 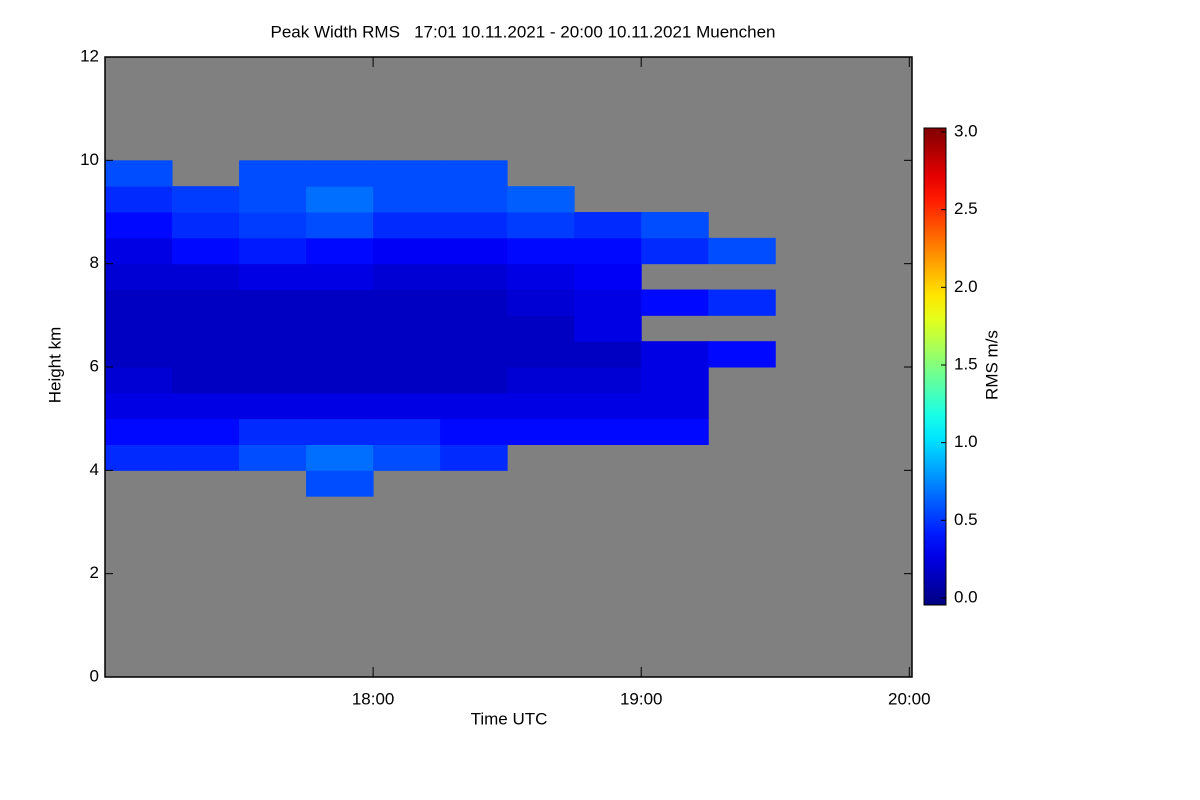 I want to click on colorbar-label: RMS m/s, so click(x=991, y=365).